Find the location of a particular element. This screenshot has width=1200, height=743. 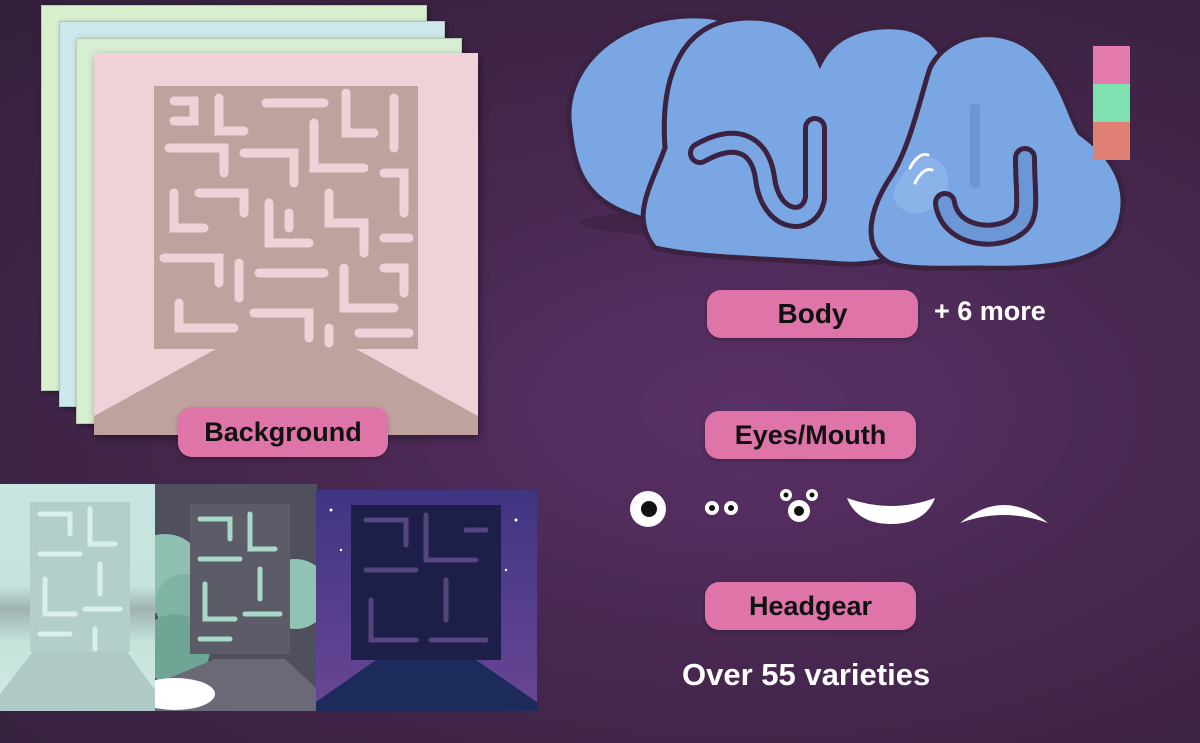

varieties-text: Over 55 varieties is located at coordinates (806, 674).